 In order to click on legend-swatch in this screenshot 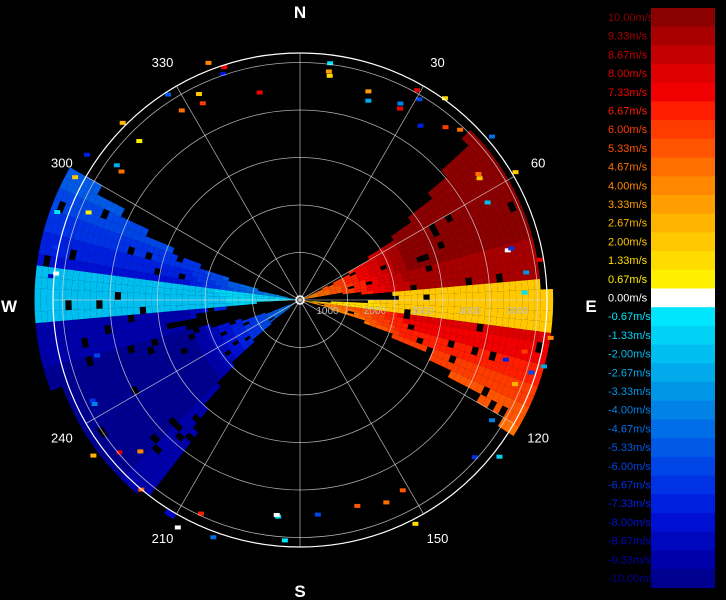, I will do `click(683, 373)`.